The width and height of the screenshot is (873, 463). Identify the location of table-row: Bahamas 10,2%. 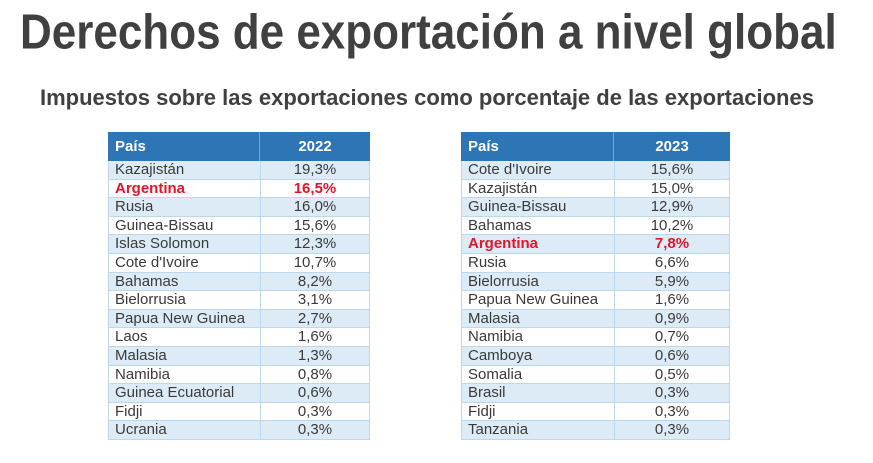
(595, 226).